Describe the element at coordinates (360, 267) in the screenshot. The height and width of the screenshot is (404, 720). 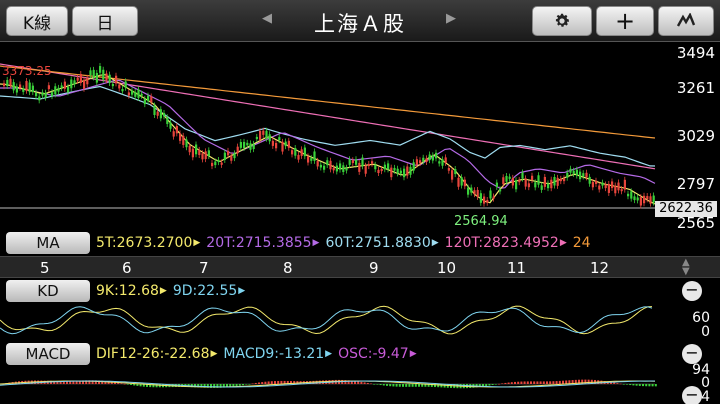
I see `x-axis-band: 5 6 7 8 9 10 11 12 ▲ ▼` at that location.